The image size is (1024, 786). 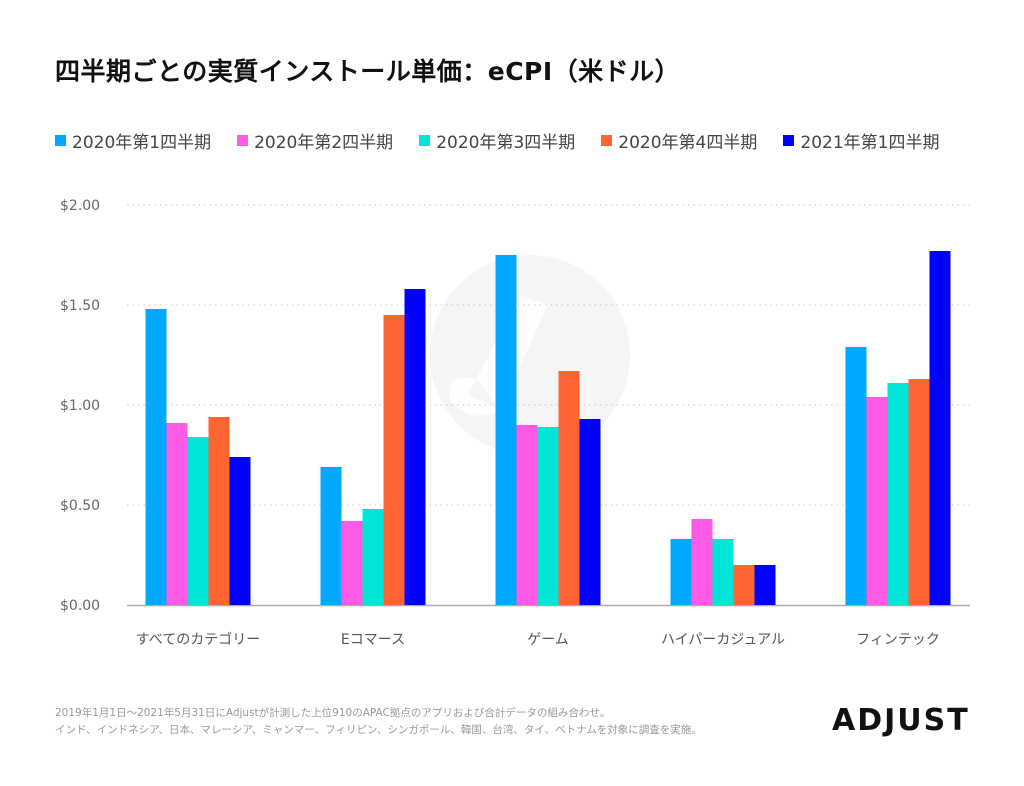 I want to click on legend-item: 2021年第1四半期, so click(x=861, y=140).